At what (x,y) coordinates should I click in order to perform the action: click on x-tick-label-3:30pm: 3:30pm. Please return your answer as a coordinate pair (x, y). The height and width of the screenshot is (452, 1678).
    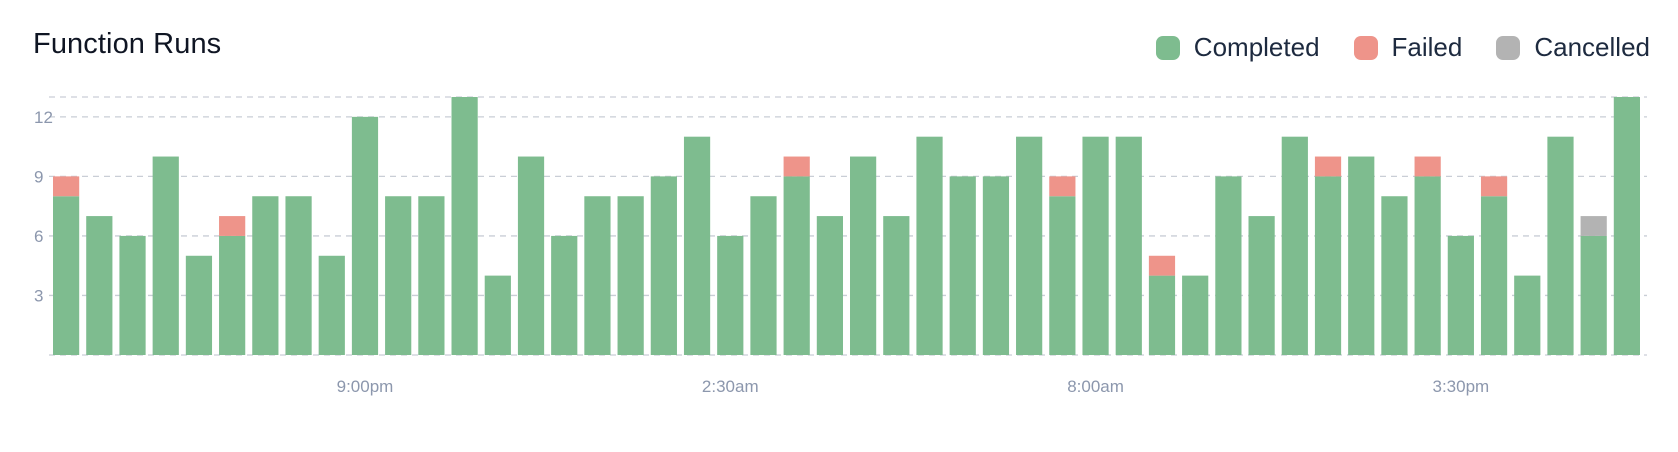
    Looking at the image, I should click on (1460, 386).